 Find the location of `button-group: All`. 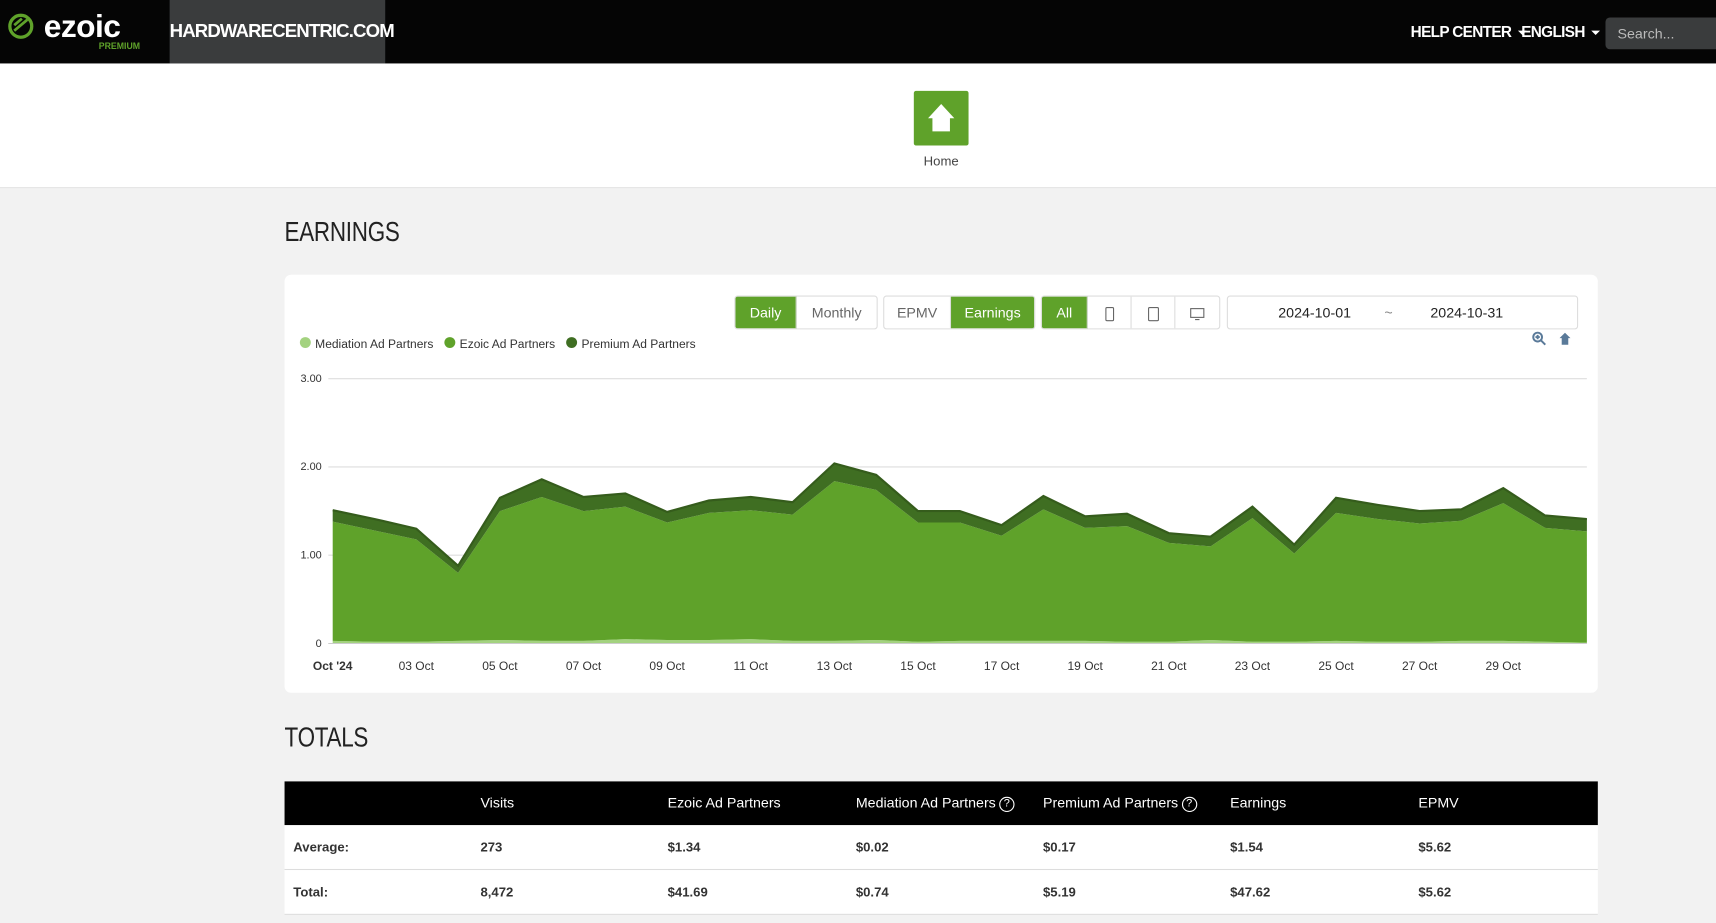

button-group: All is located at coordinates (1130, 312).